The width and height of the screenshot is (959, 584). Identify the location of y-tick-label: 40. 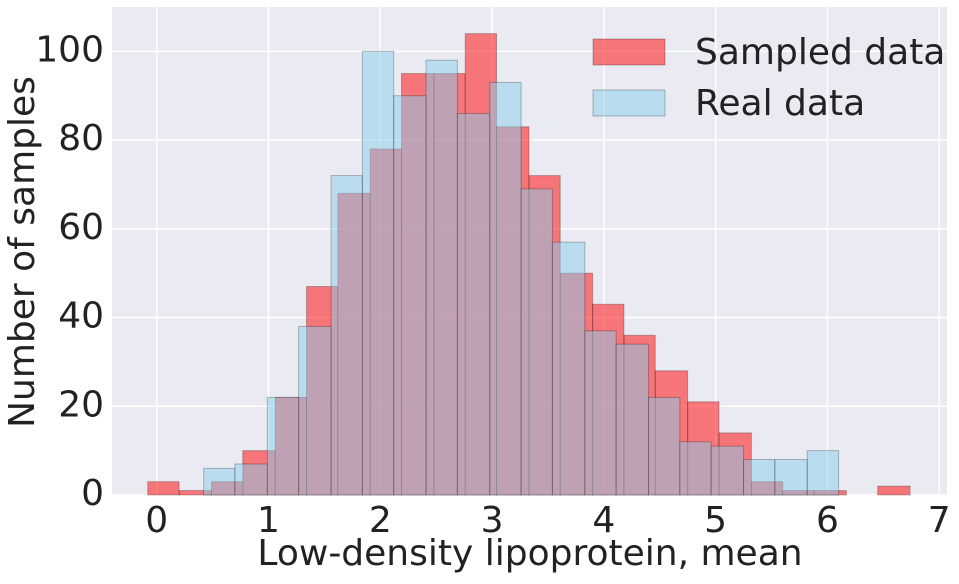
(81, 316).